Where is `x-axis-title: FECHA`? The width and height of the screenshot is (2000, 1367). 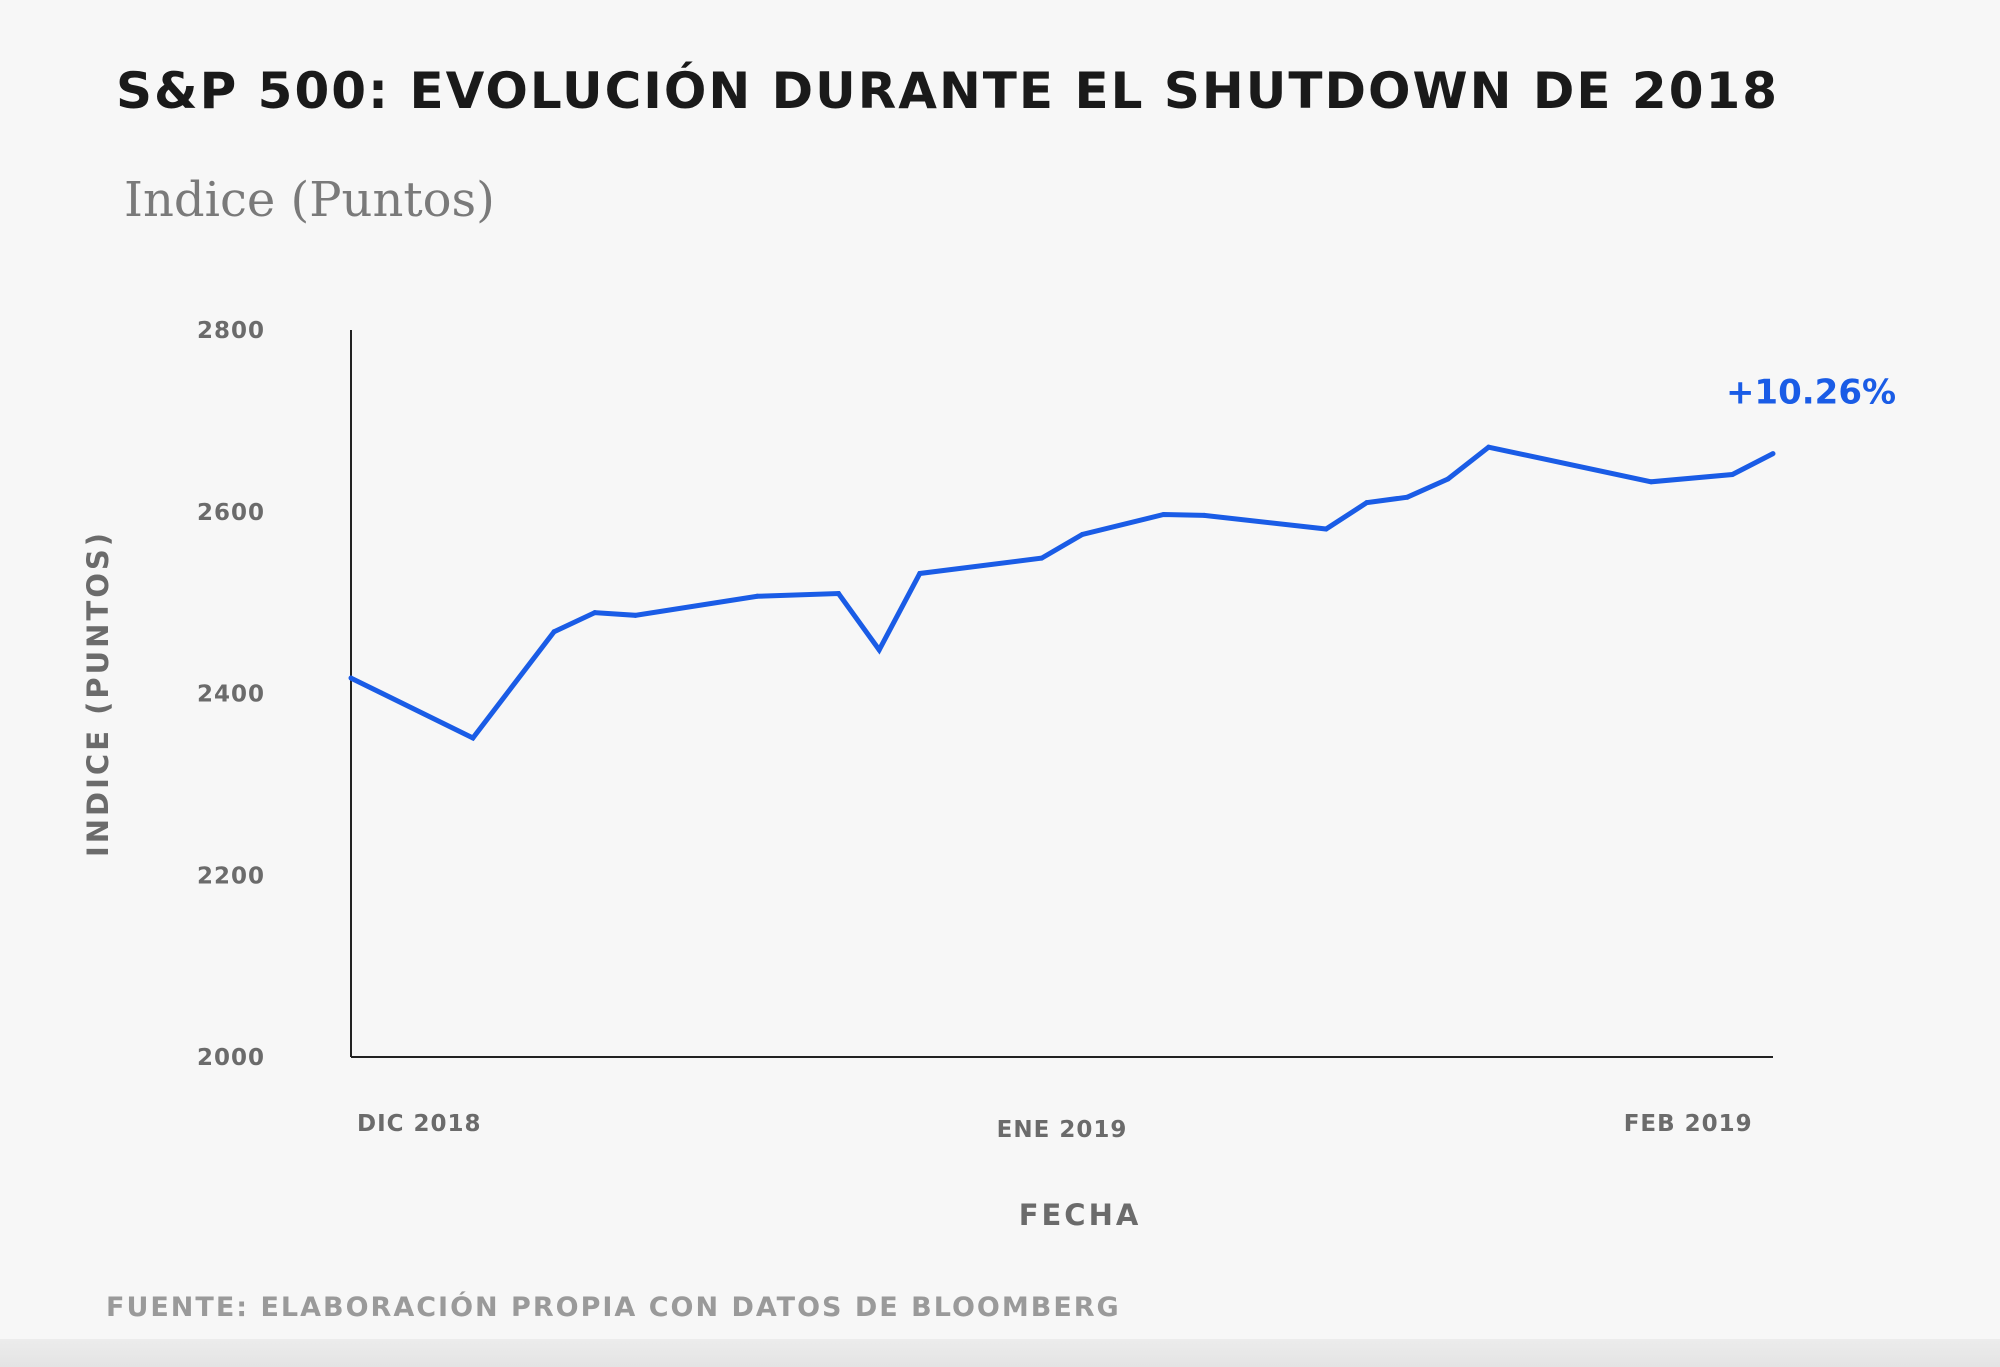 x-axis-title: FECHA is located at coordinates (1080, 1215).